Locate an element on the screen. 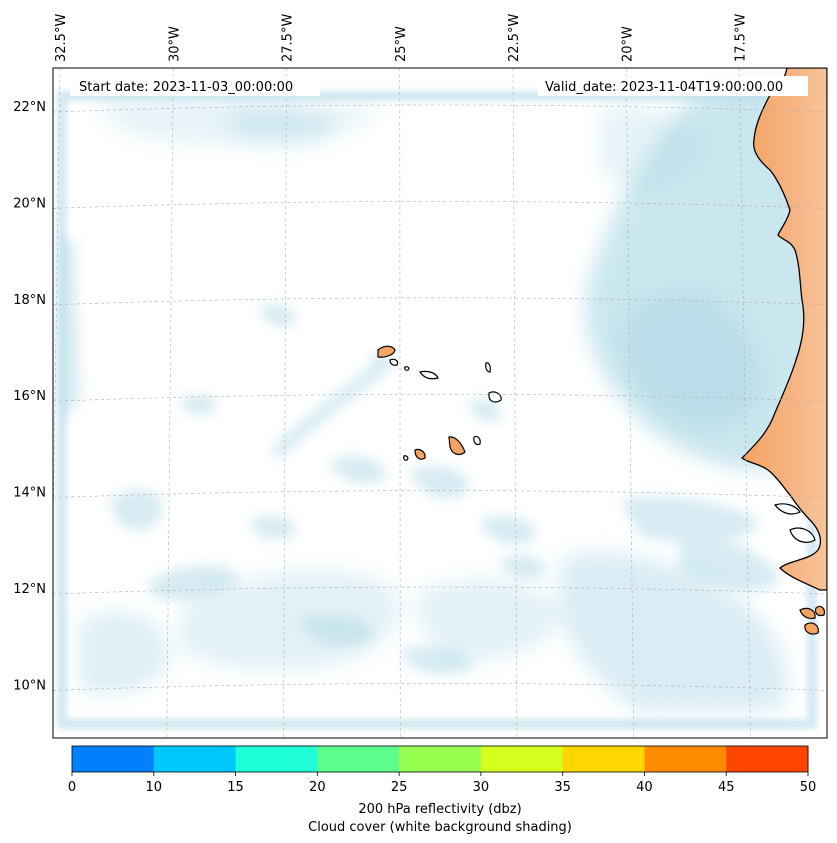  africa-mainland is located at coordinates (784, 329).